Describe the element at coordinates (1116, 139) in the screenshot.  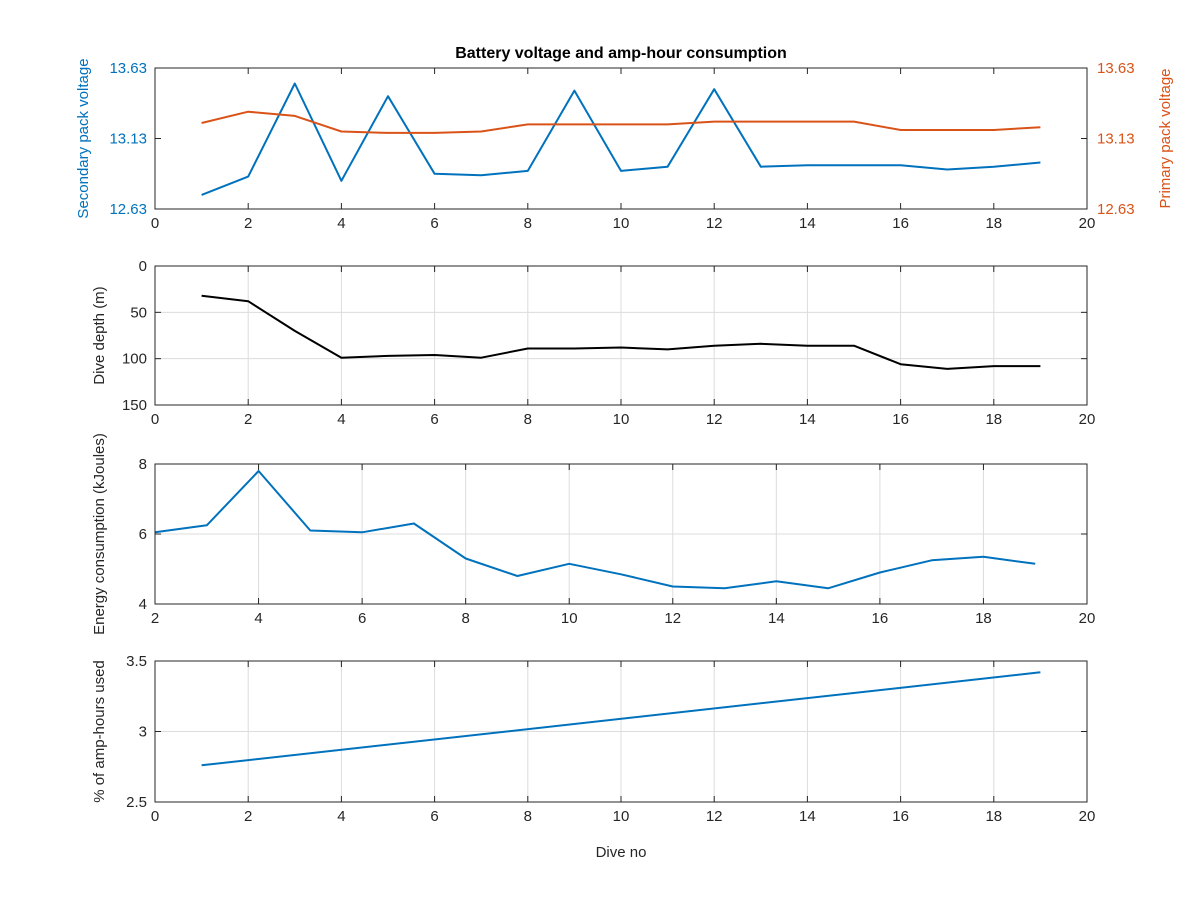
I see `right-y-tick-label: 13.13` at that location.